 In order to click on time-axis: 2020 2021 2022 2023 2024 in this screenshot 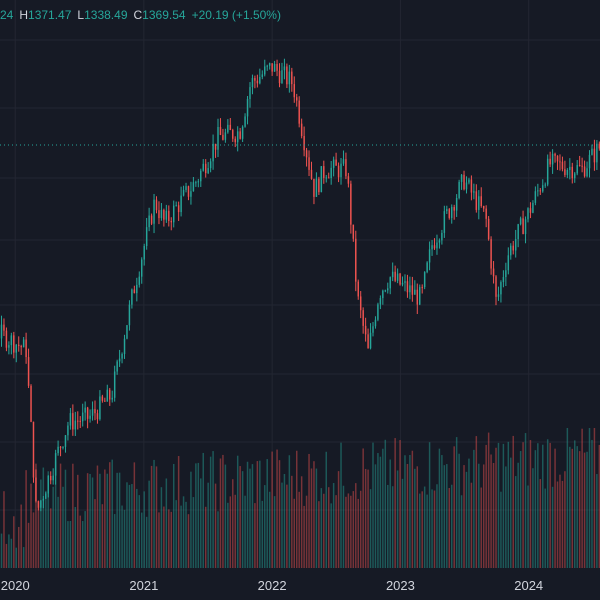, I will do `click(272, 585)`.